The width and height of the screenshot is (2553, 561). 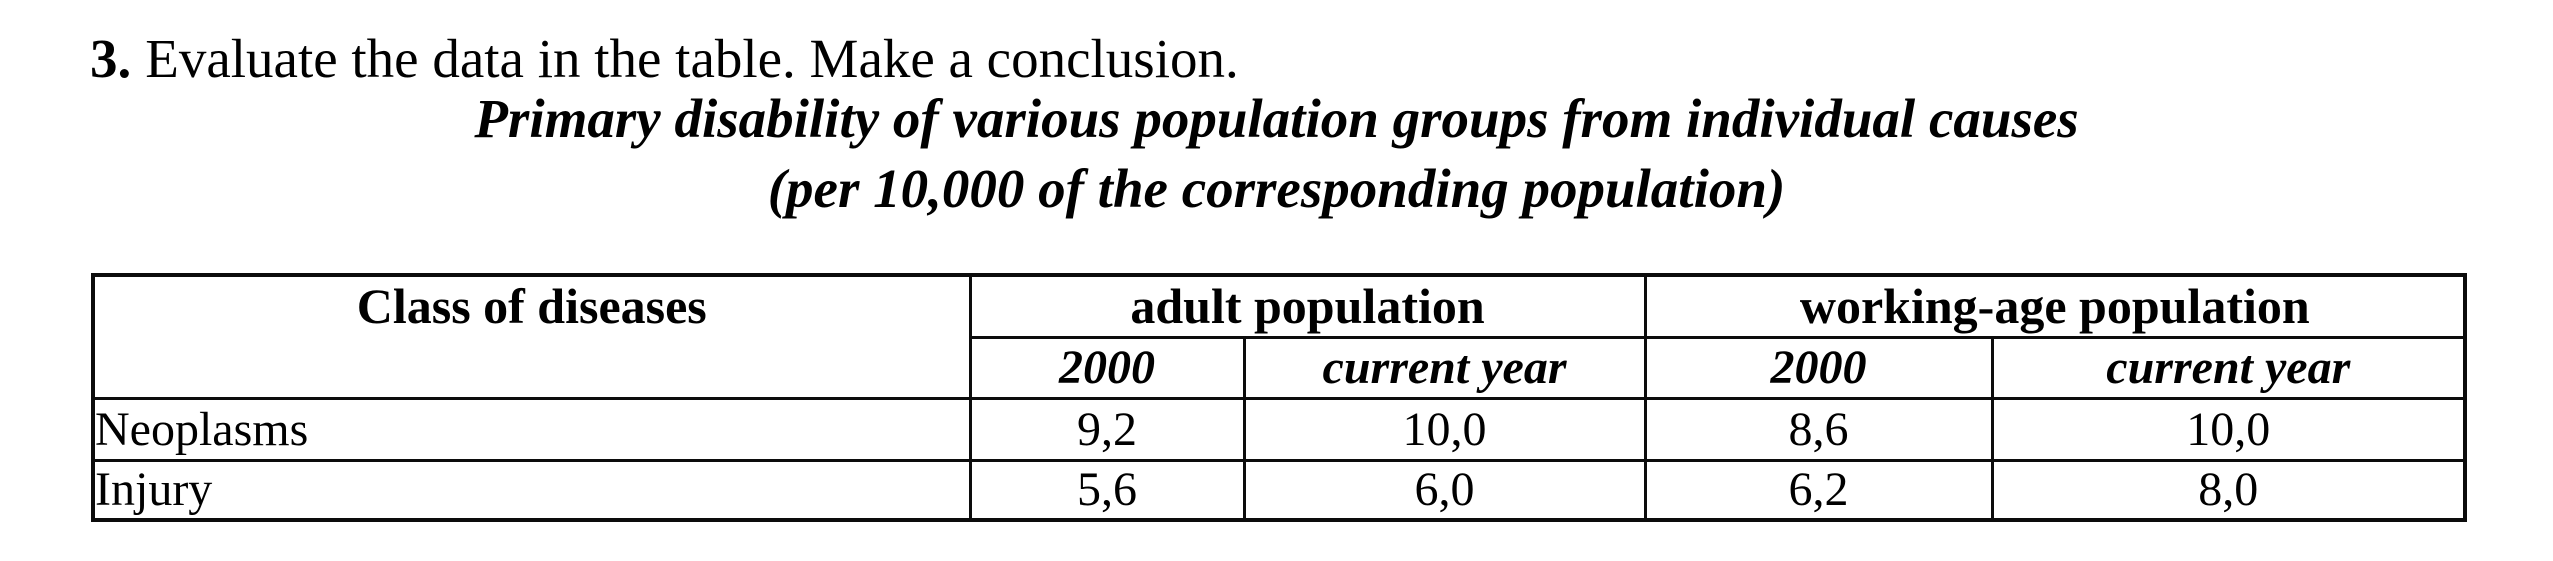 I want to click on neoplasms-working-current: 10,0, so click(x=2228, y=429).